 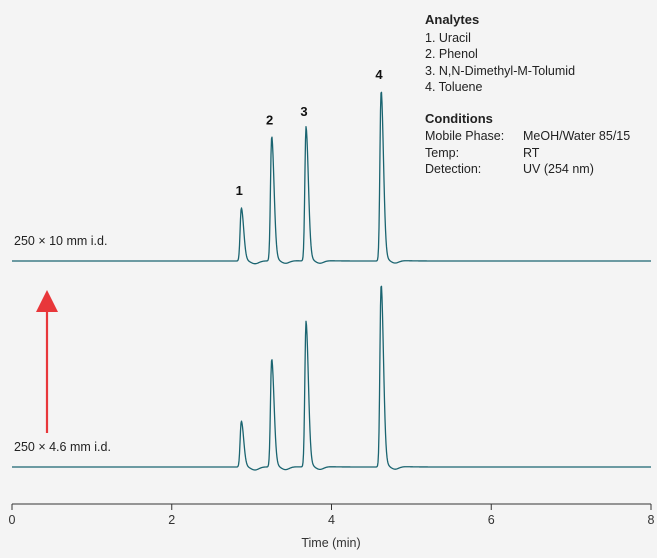 I want to click on condition-value: RT, so click(x=531, y=152).